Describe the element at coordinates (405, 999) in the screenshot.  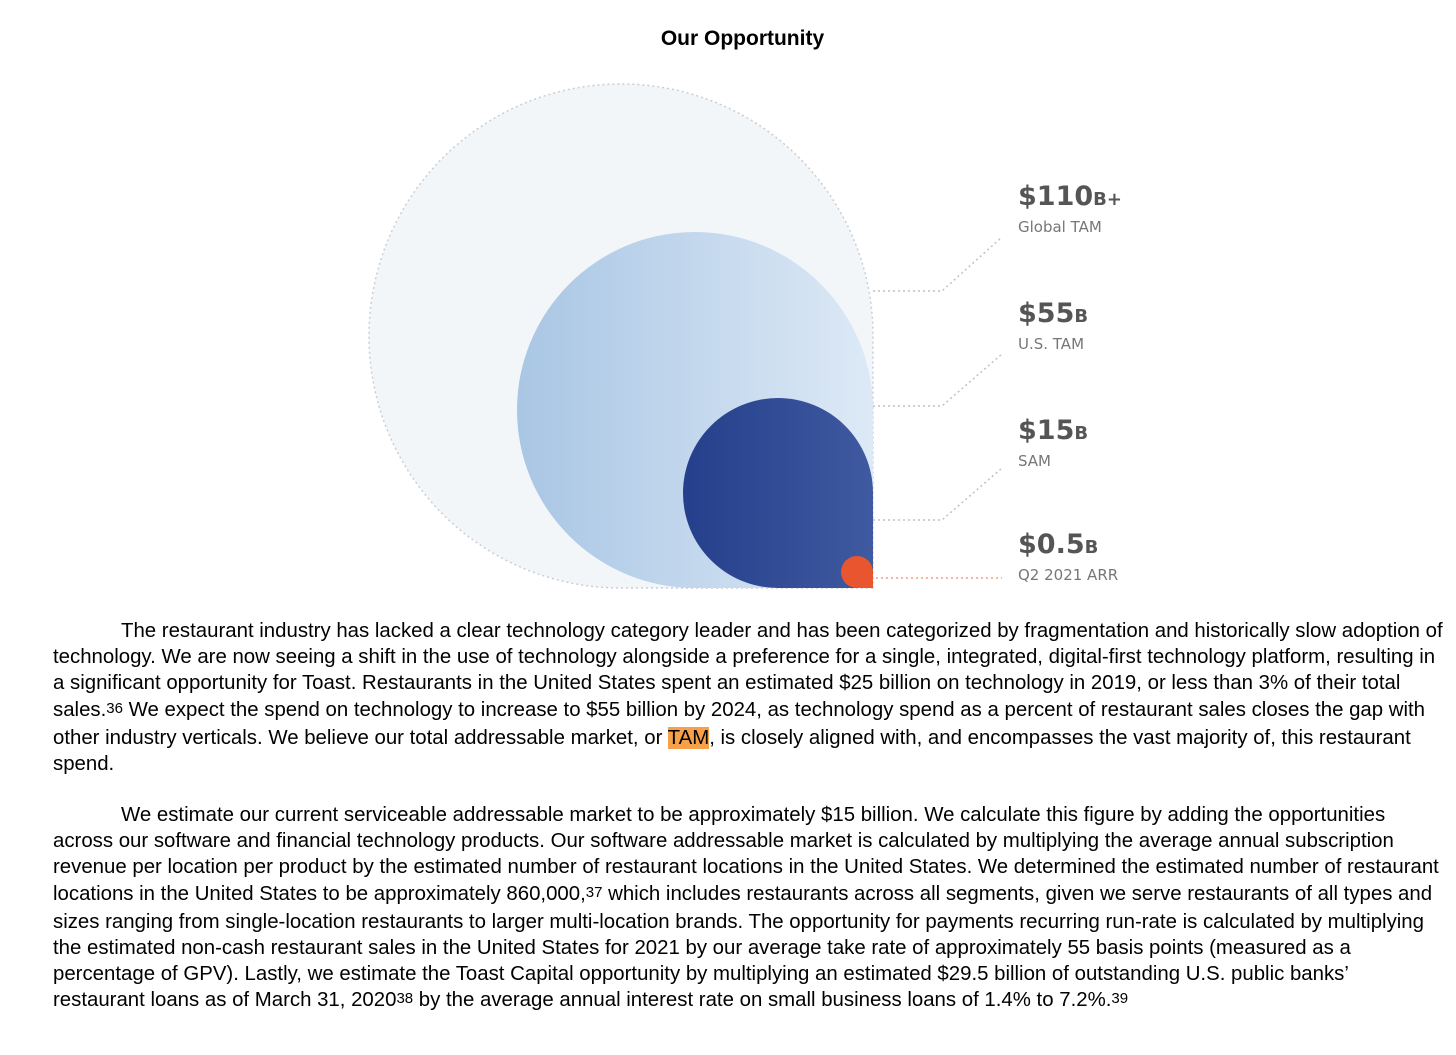
I see `footnote-ref: 38` at that location.